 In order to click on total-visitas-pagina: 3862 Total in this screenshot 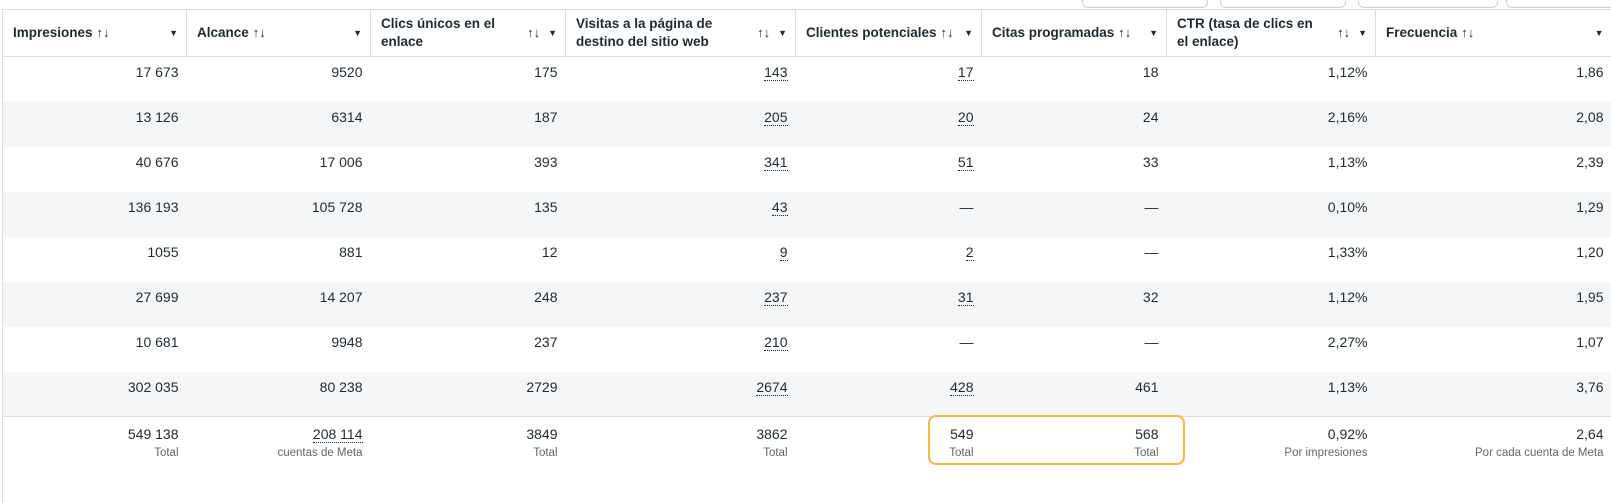, I will do `click(680, 445)`.